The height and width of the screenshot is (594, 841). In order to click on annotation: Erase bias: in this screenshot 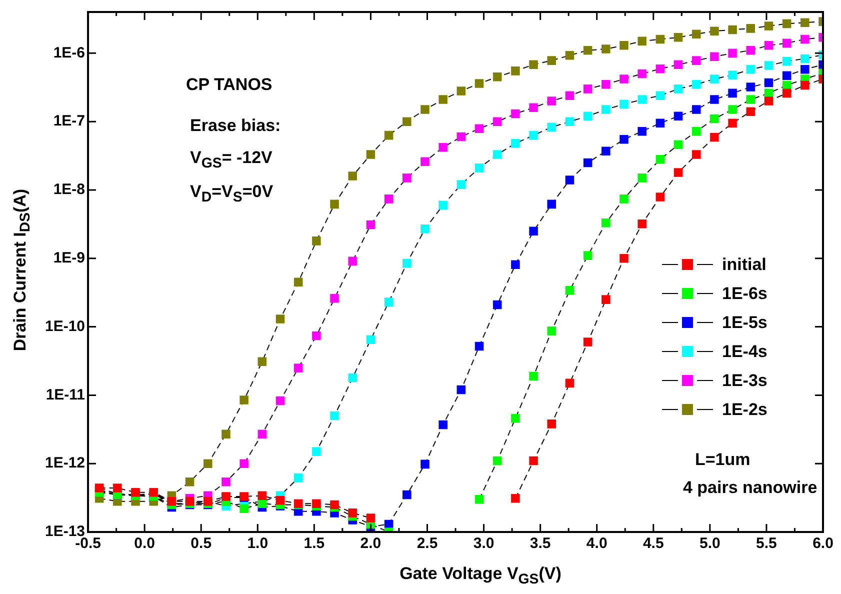, I will do `click(235, 126)`.